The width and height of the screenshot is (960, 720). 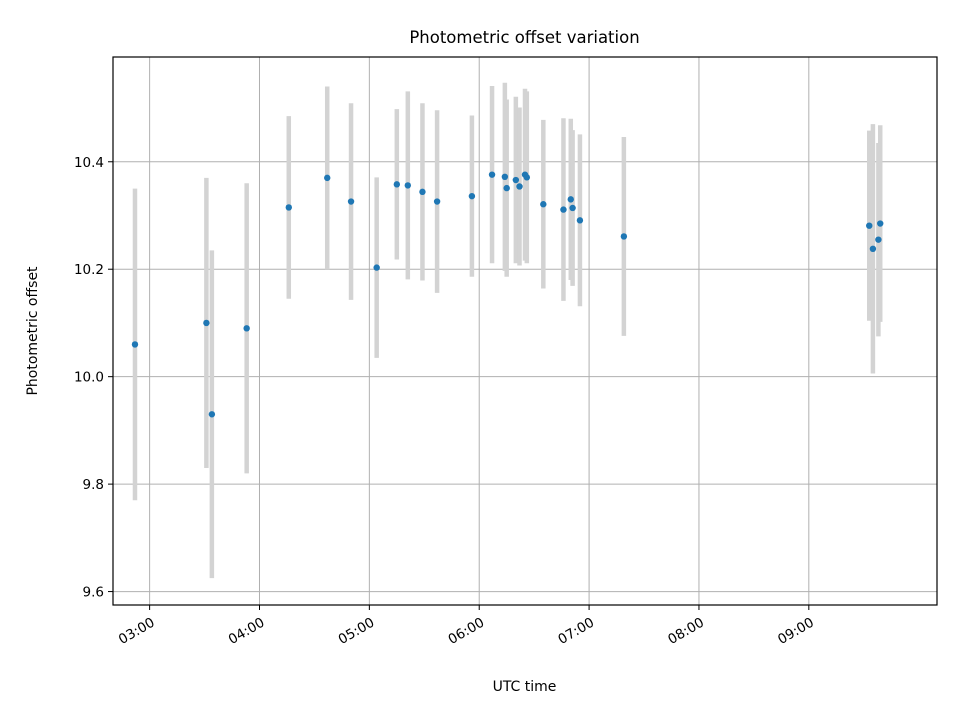 What do you see at coordinates (33, 331) in the screenshot?
I see `y-axis-label: Photometric offset` at bounding box center [33, 331].